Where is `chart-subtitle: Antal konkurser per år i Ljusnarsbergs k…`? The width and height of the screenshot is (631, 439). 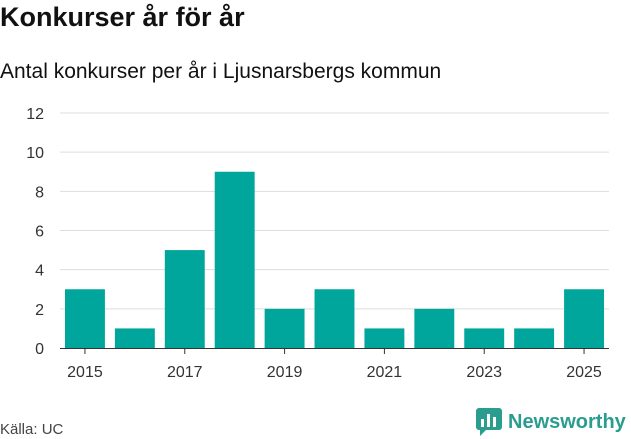 chart-subtitle: Antal konkurser per år i Ljusnarsbergs k… is located at coordinates (221, 71).